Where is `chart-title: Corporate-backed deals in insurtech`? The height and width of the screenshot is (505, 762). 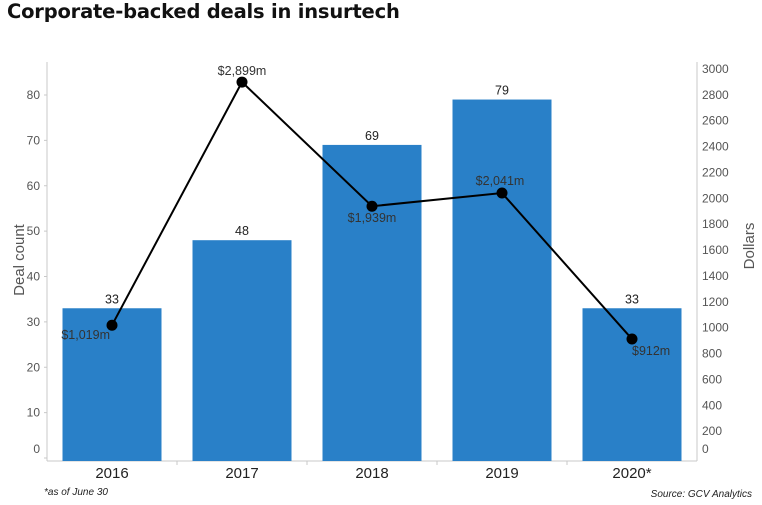
chart-title: Corporate-backed deals in insurtech is located at coordinates (203, 11).